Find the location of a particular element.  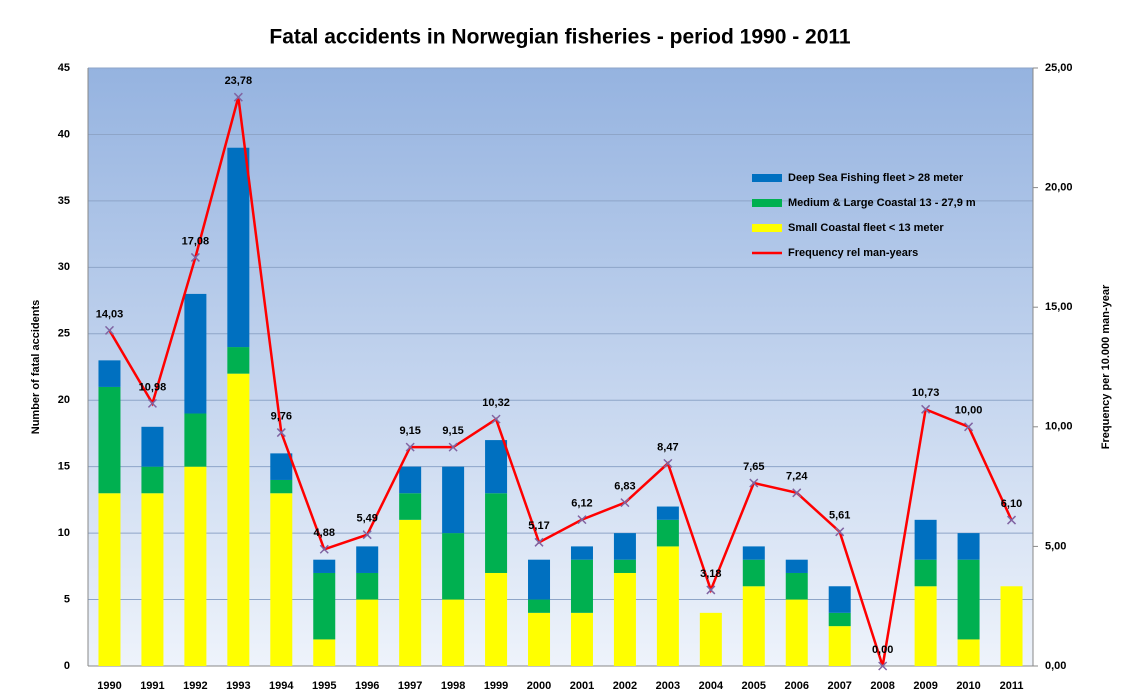

data-label: 10,98 is located at coordinates (153, 387).